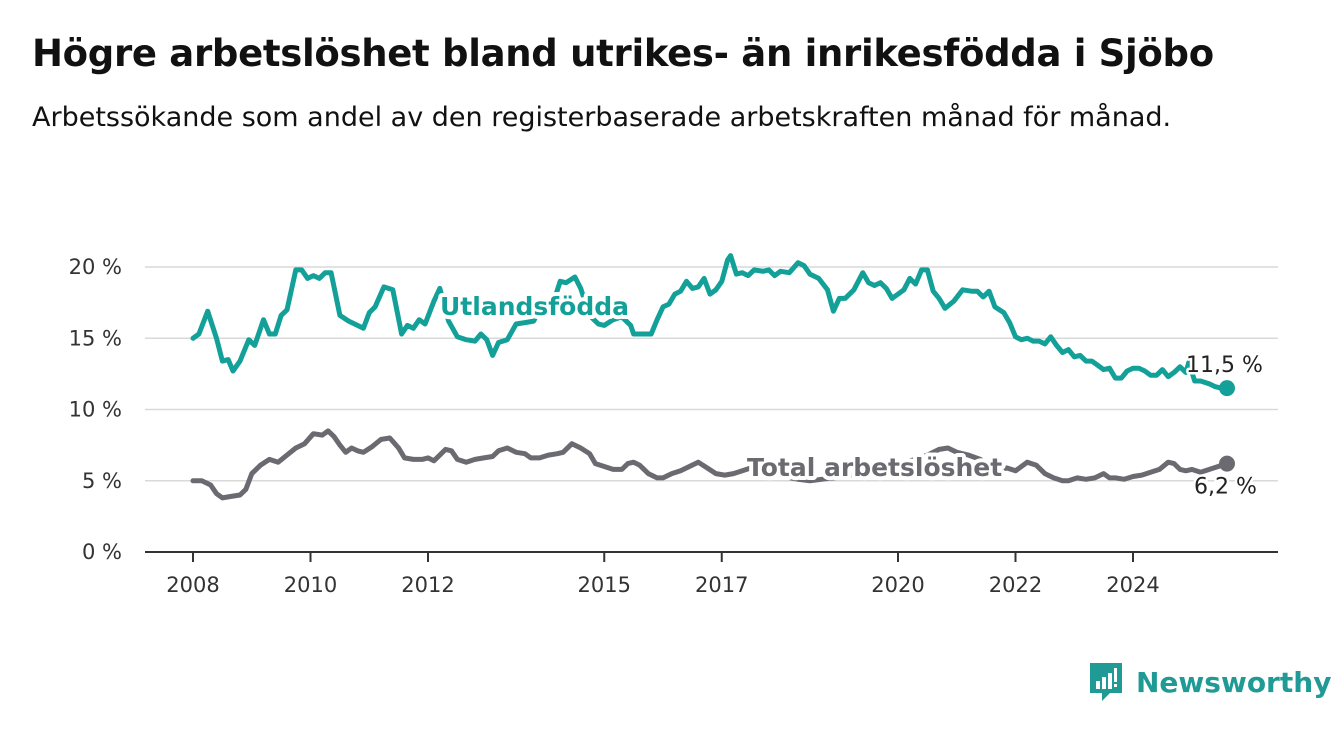 This screenshot has height=734, width=1340. What do you see at coordinates (534, 306) in the screenshot?
I see `series-label-utlandsfodda: Utlandsfödda` at bounding box center [534, 306].